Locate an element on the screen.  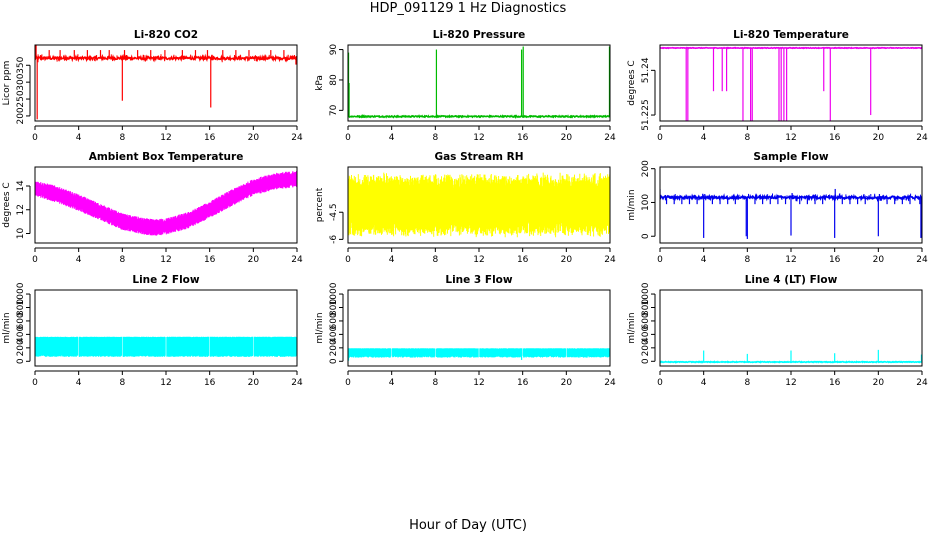
y-tick-label: -6 is located at coordinates (334, 239).